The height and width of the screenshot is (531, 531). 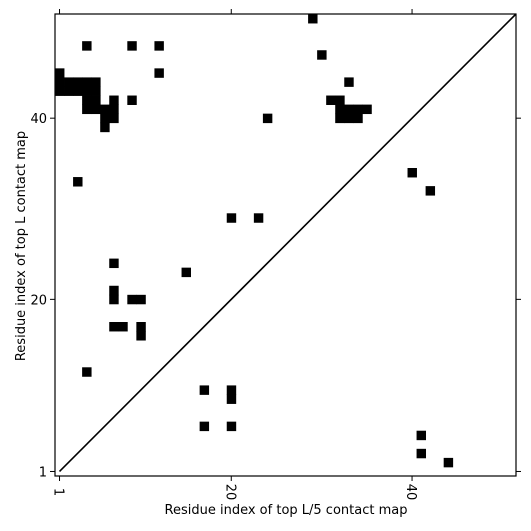 What do you see at coordinates (410, 492) in the screenshot?
I see `x-tick-label: 40` at bounding box center [410, 492].